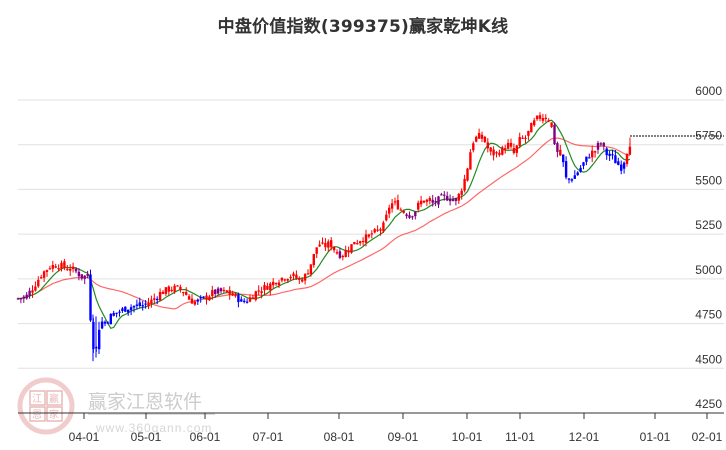  Describe the element at coordinates (708, 180) in the screenshot. I see `y-tick-label: 5500` at that location.